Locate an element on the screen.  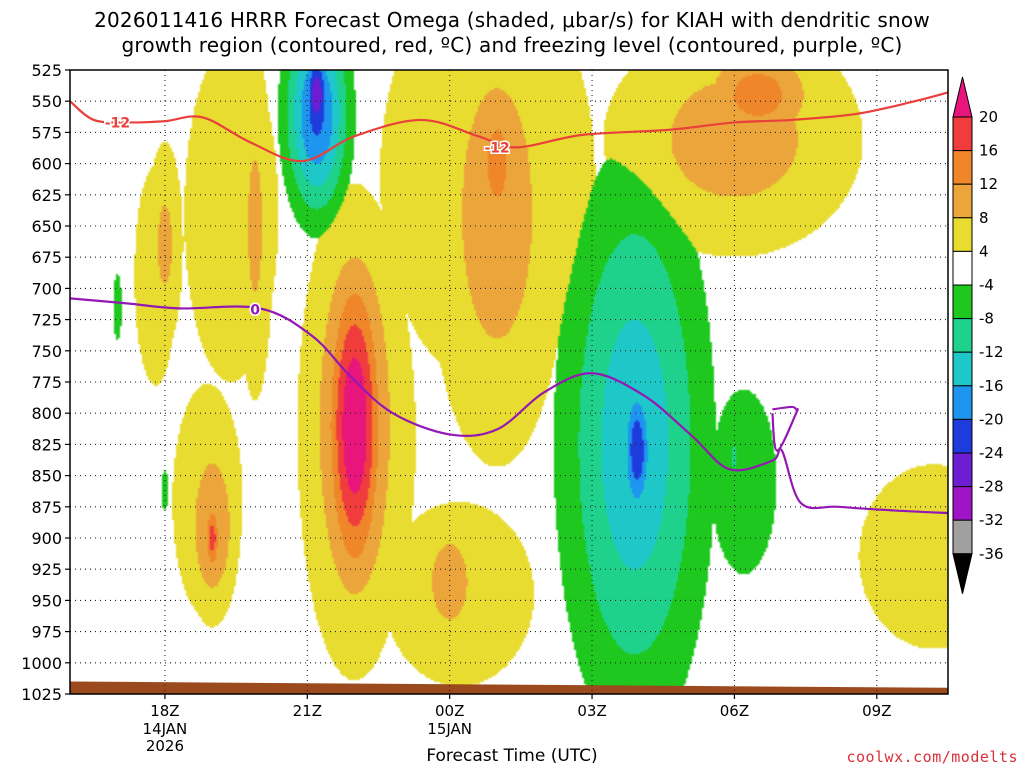
y-tick-label: 1025 is located at coordinates (41, 694).